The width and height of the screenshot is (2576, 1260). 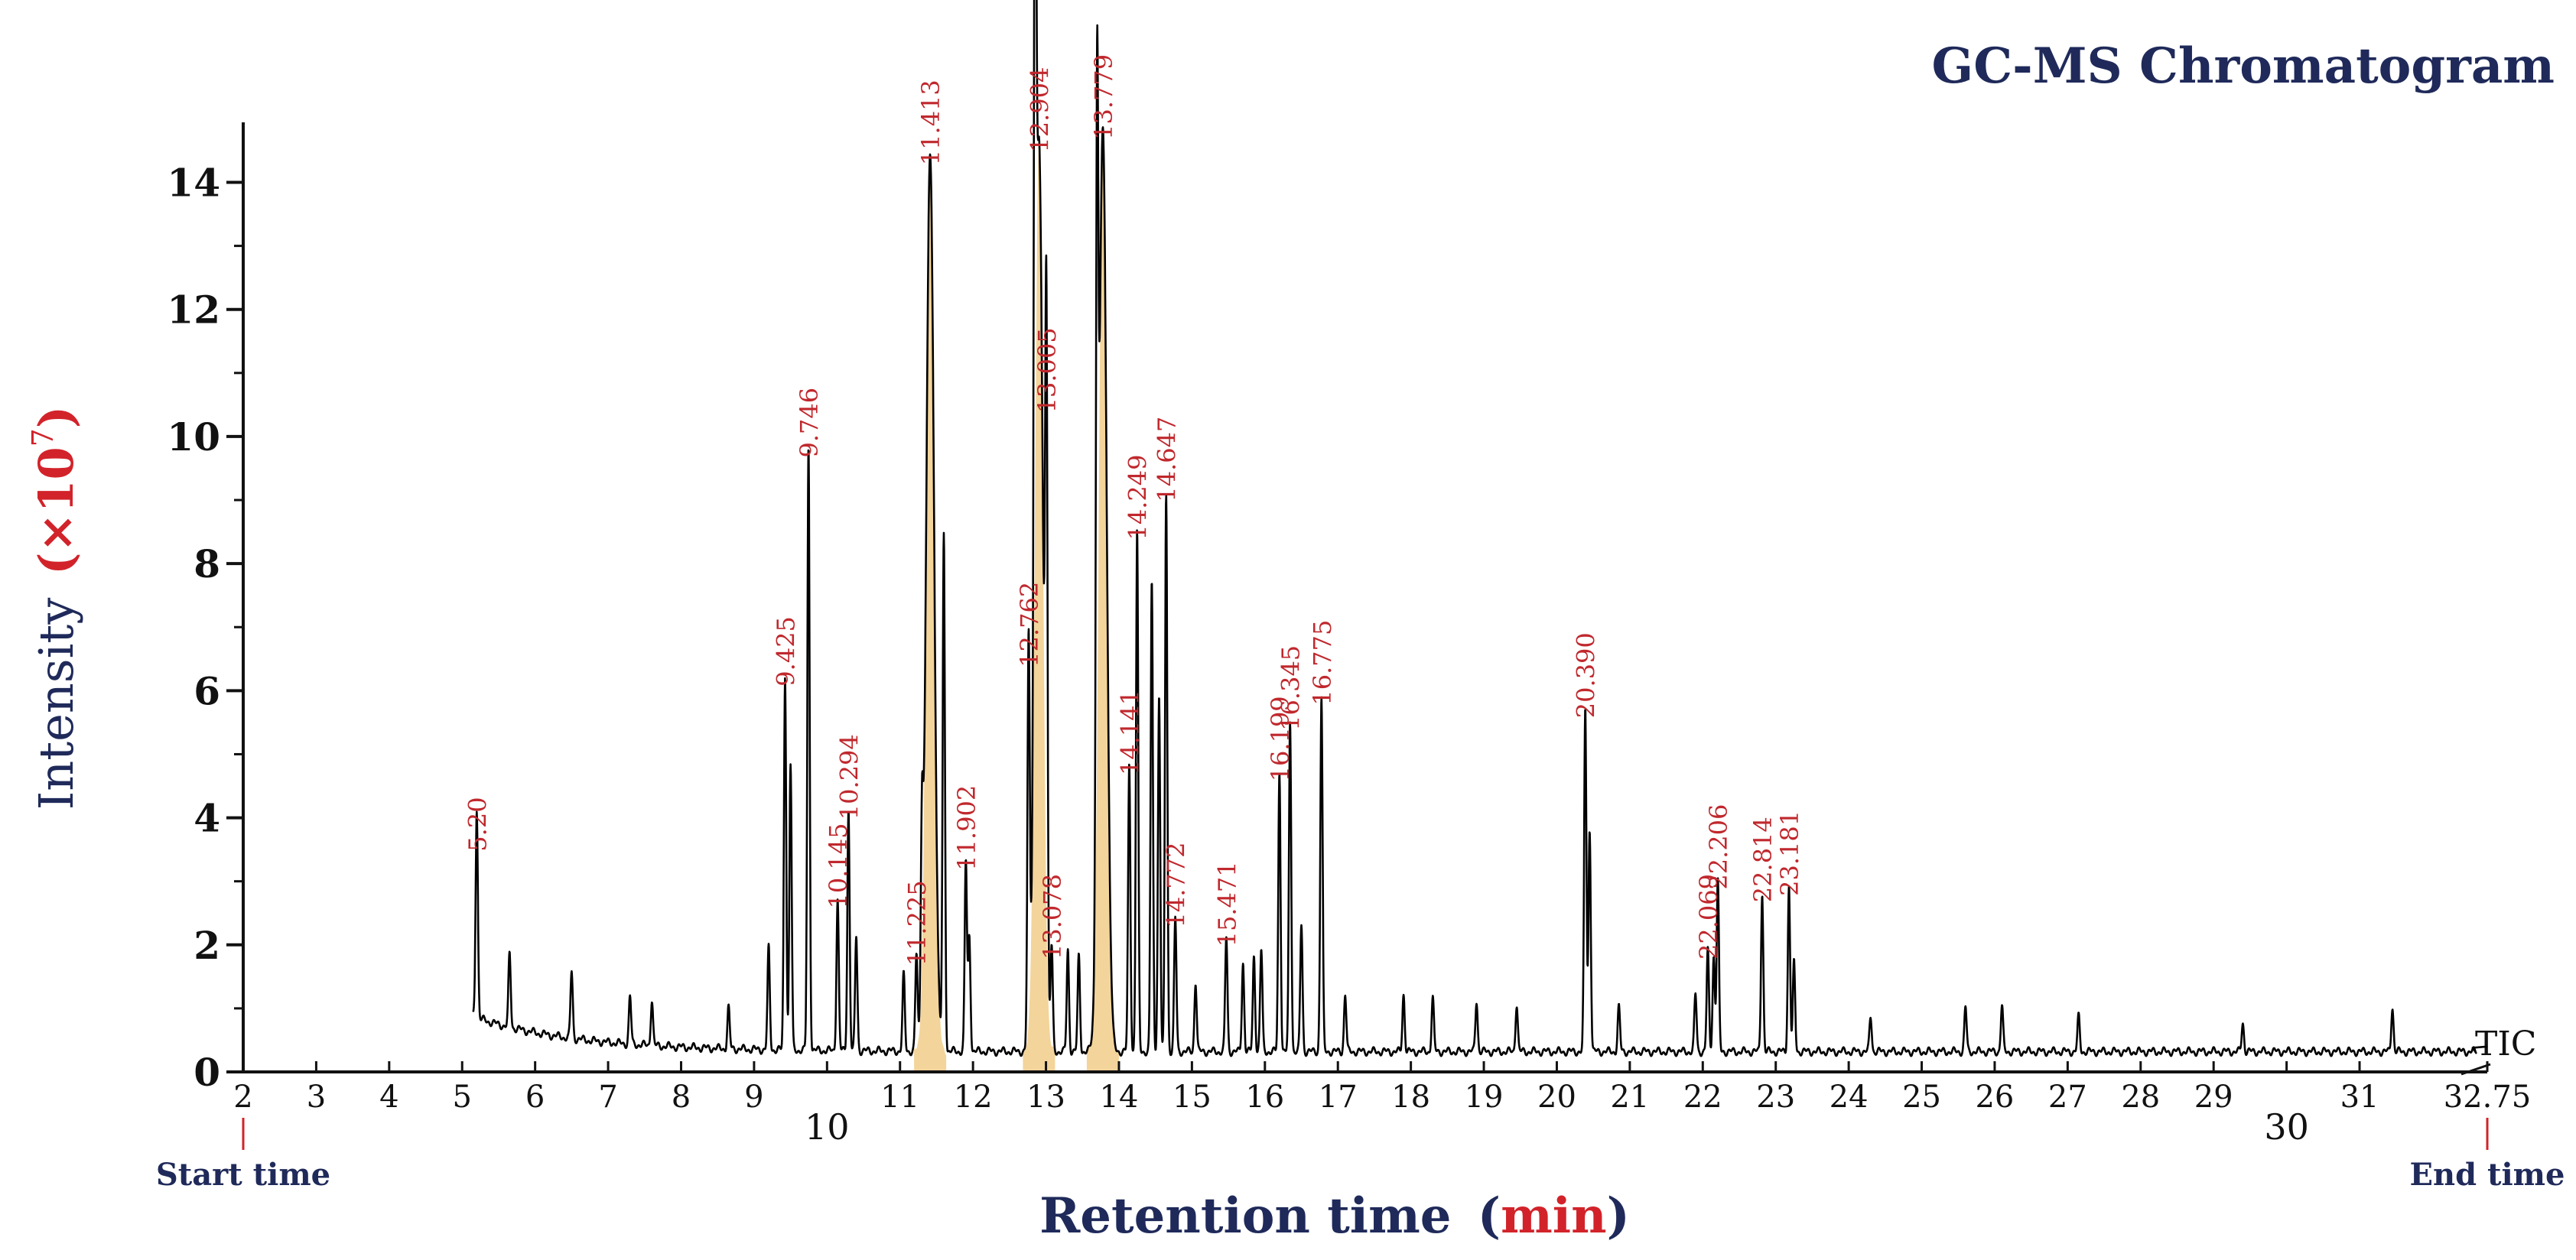 I want to click on peak-label: 10.294, so click(x=849, y=777).